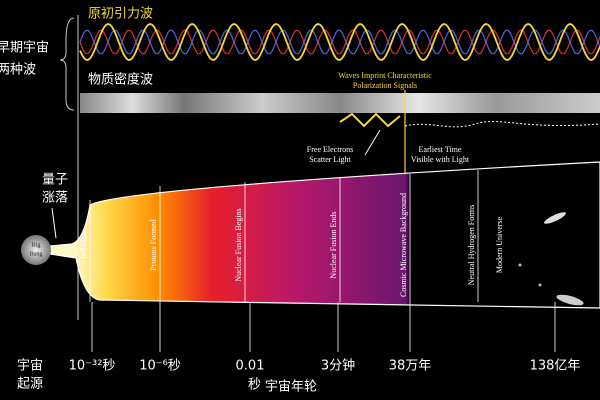 The image size is (600, 400). I want to click on wave, so click(339, 42).